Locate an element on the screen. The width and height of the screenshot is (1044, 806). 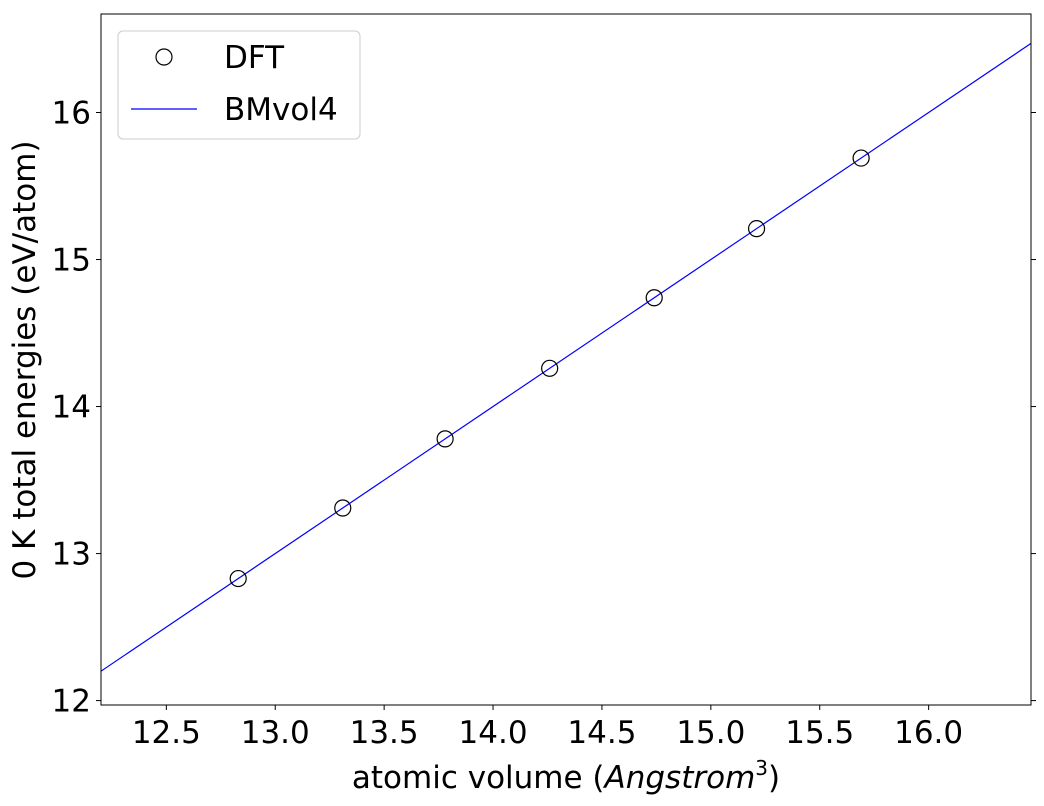
y-tick-label: 15 is located at coordinates (71, 261).